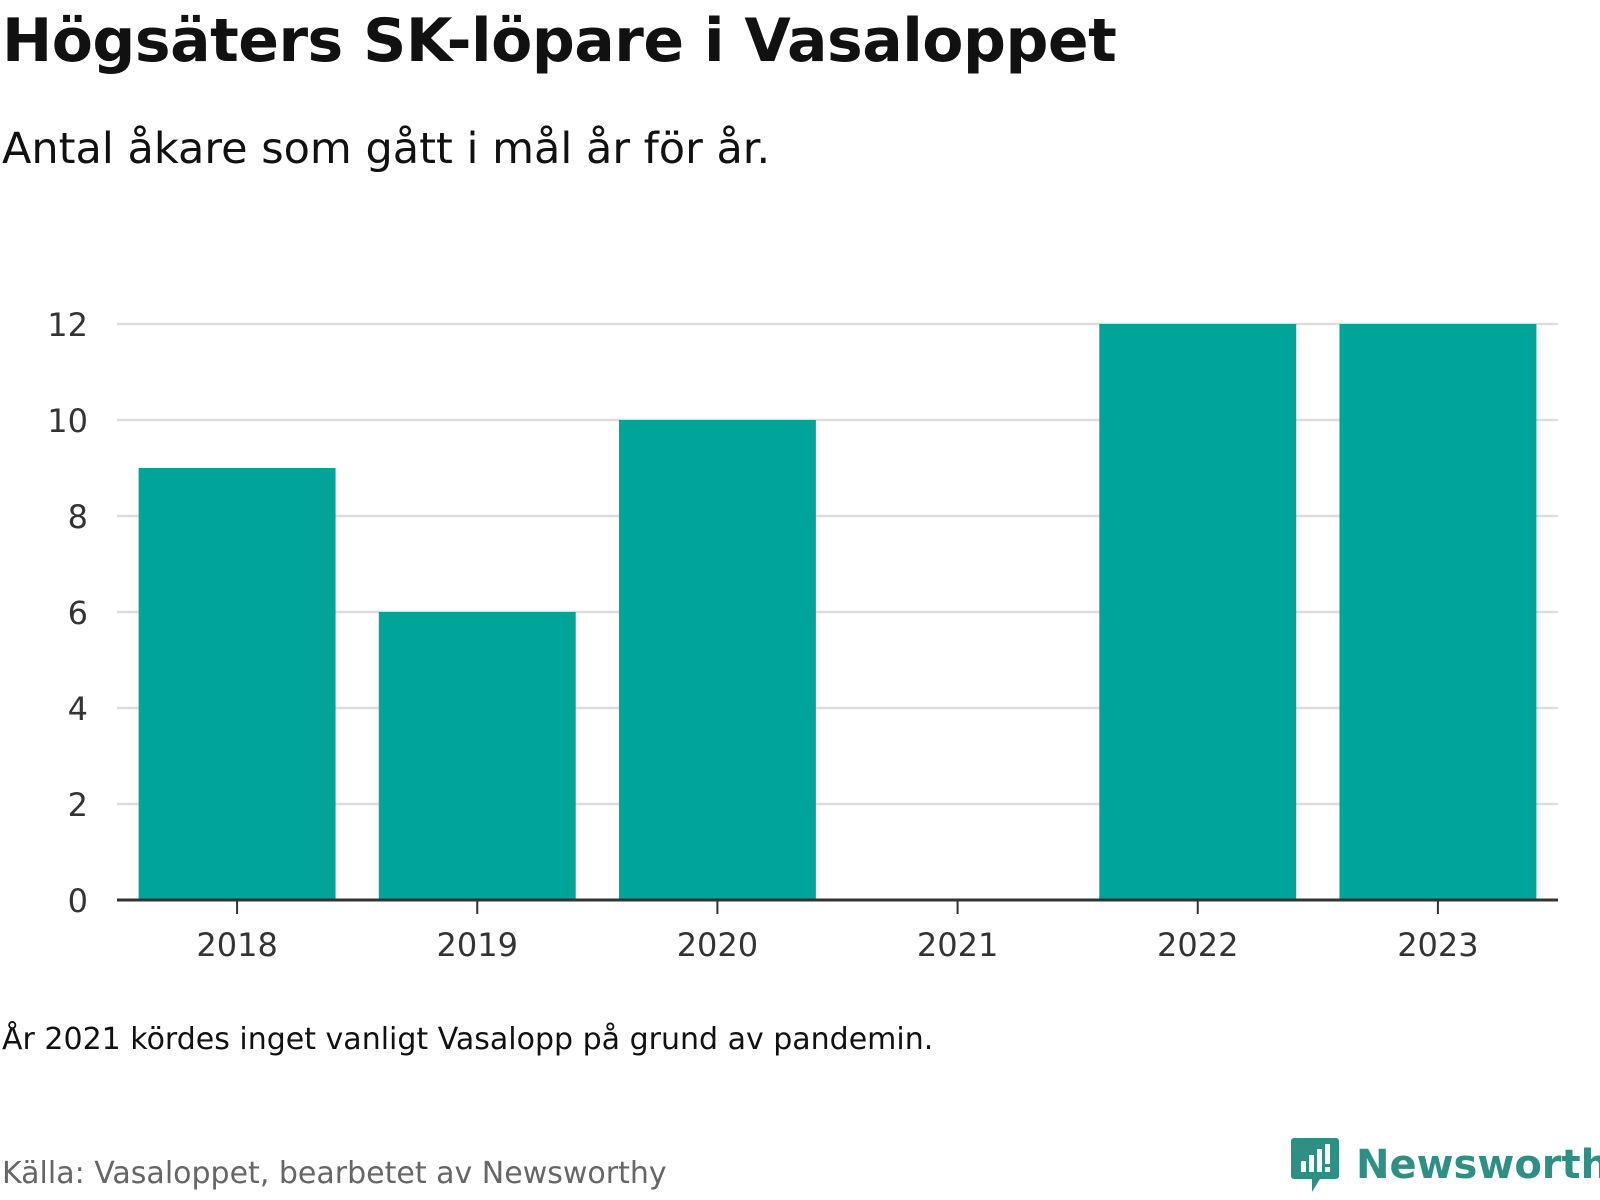 Image resolution: width=1600 pixels, height=1200 pixels. Describe the element at coordinates (78, 901) in the screenshot. I see `y-tick-label: 0` at that location.